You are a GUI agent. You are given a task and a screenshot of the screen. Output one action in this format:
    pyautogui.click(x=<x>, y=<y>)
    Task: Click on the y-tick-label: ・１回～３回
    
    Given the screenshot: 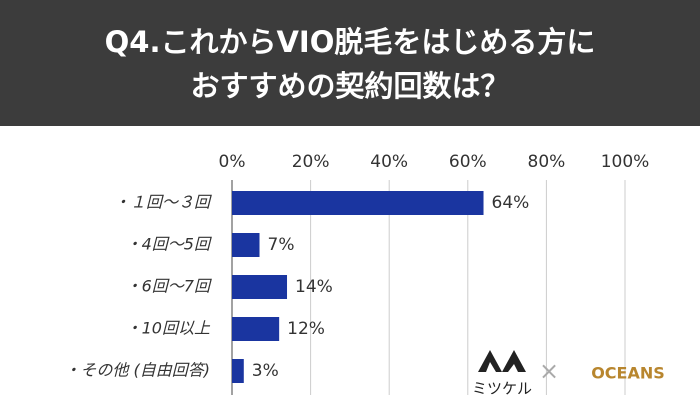 What is the action you would take?
    pyautogui.click(x=163, y=202)
    